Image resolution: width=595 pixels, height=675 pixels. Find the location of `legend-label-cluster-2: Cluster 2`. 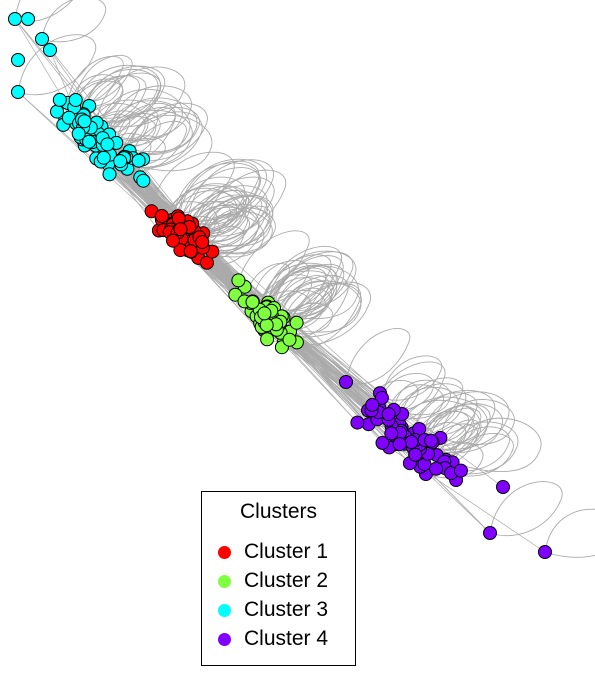

legend-label-cluster-2: Cluster 2 is located at coordinates (286, 580).